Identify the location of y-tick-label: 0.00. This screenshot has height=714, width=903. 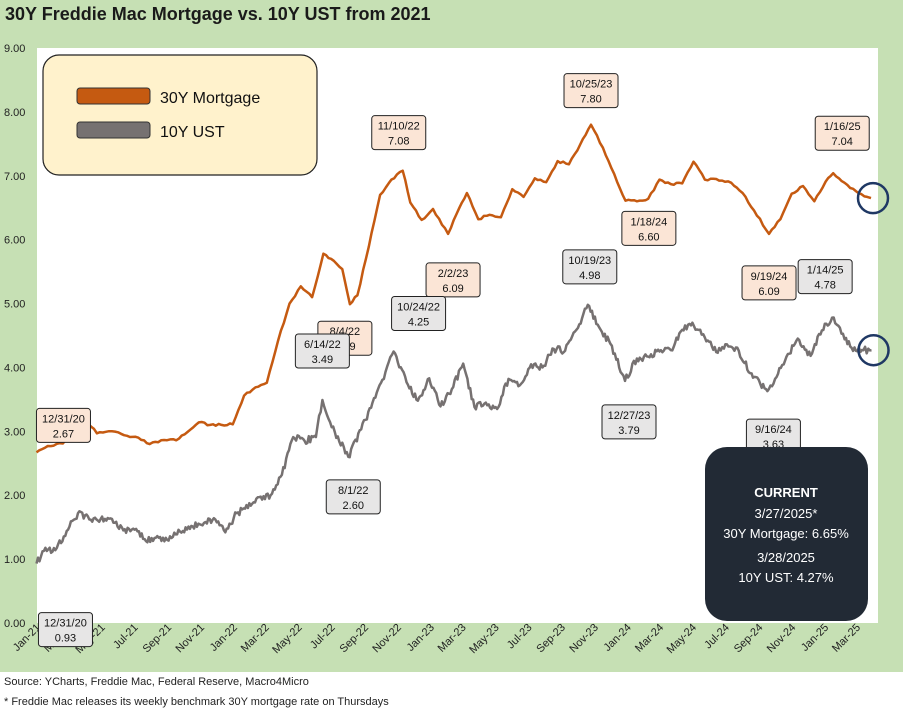
(14, 624).